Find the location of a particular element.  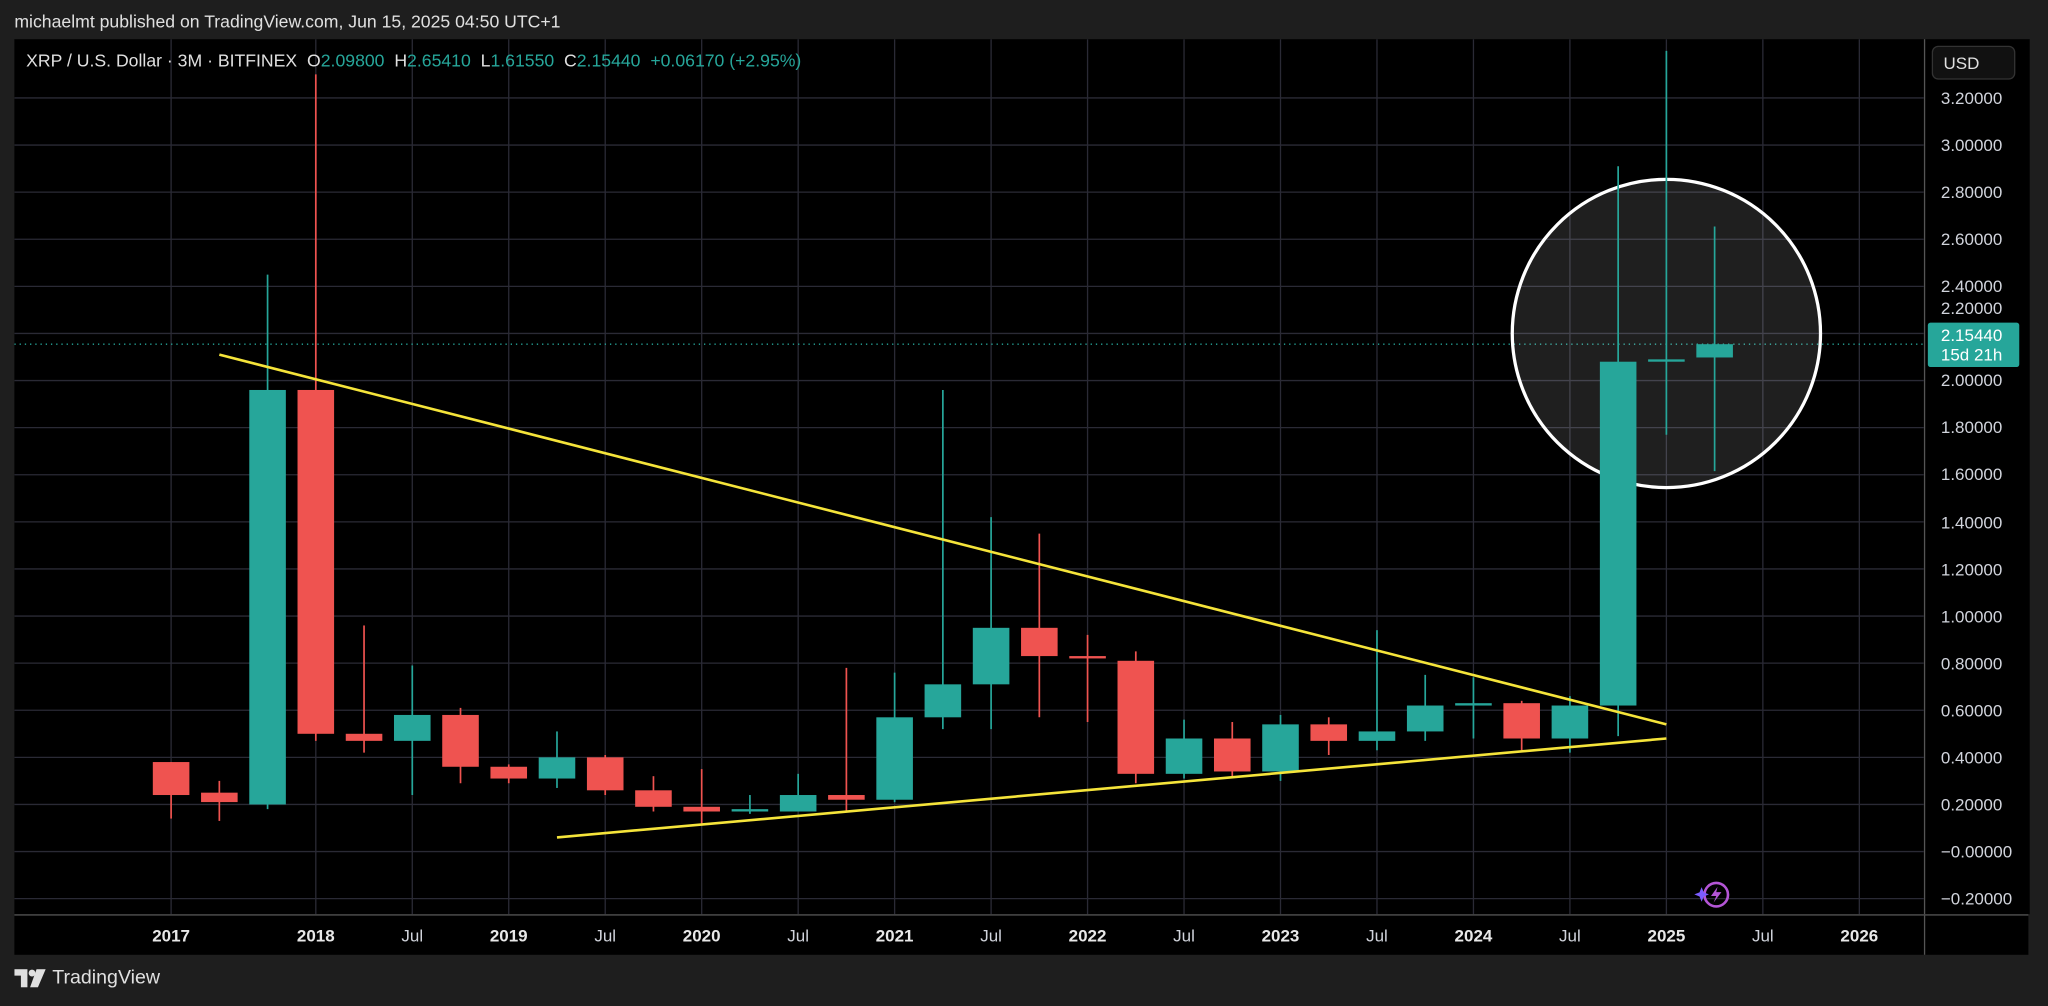

price-tick-label: 1.20000 is located at coordinates (1971, 569).